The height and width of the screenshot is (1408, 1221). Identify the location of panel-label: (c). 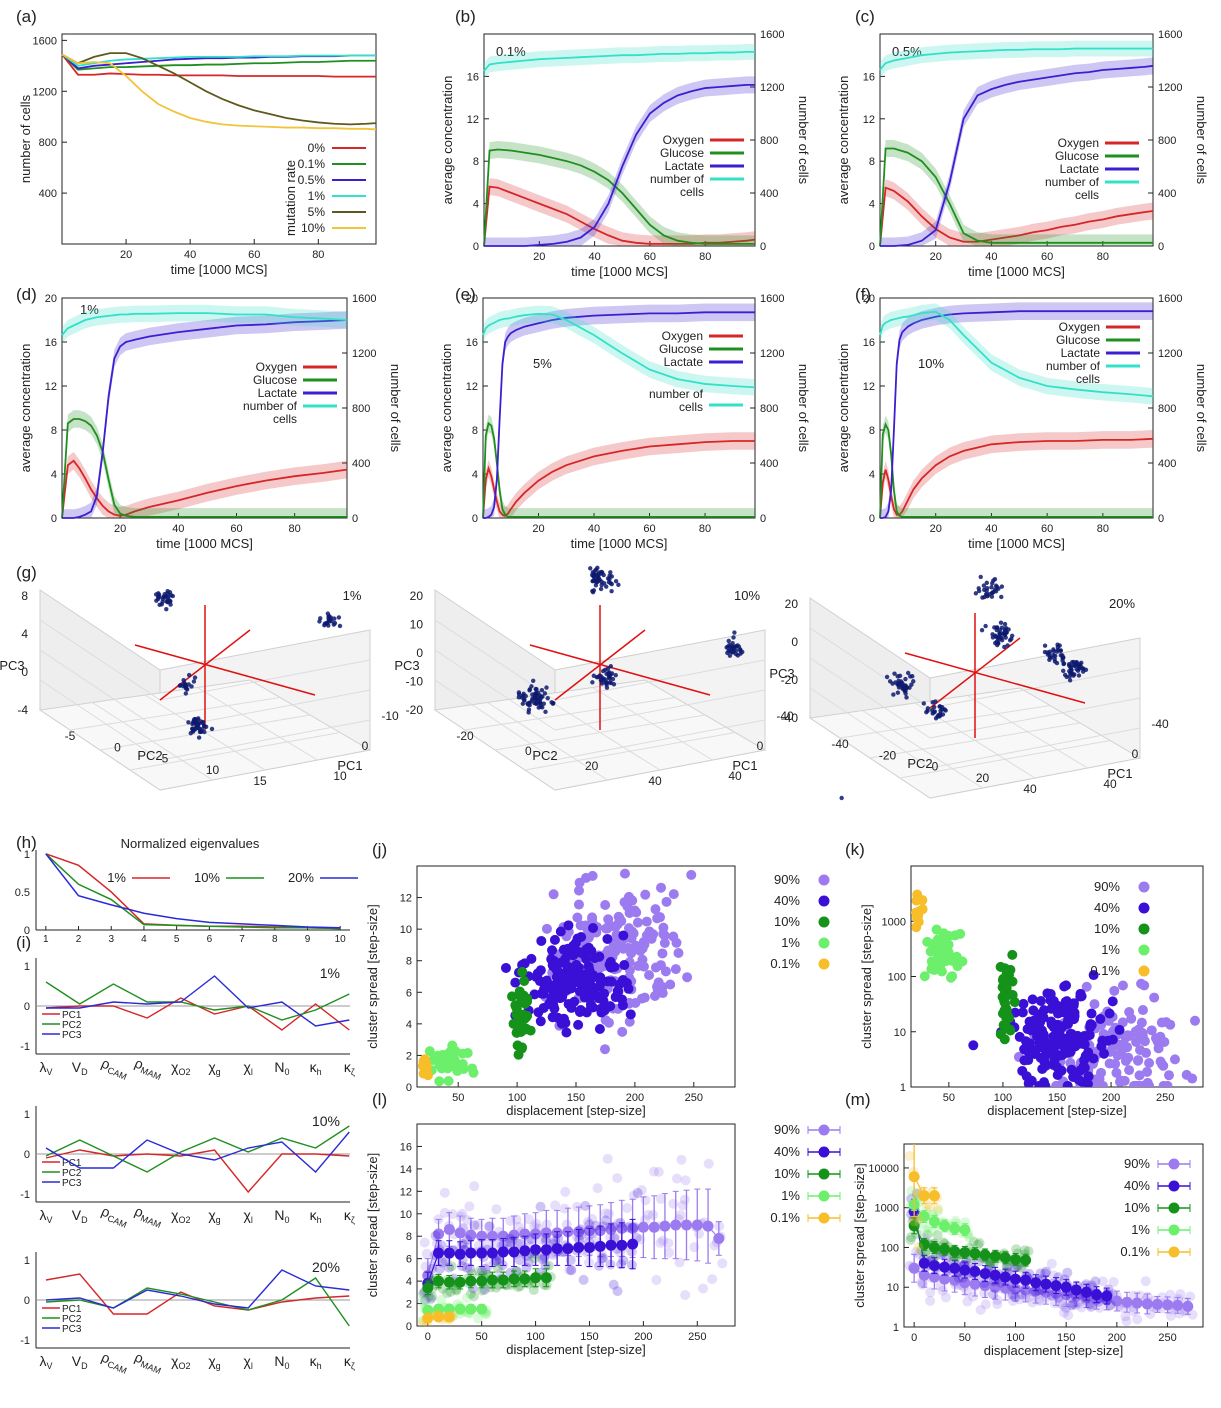
(865, 16).